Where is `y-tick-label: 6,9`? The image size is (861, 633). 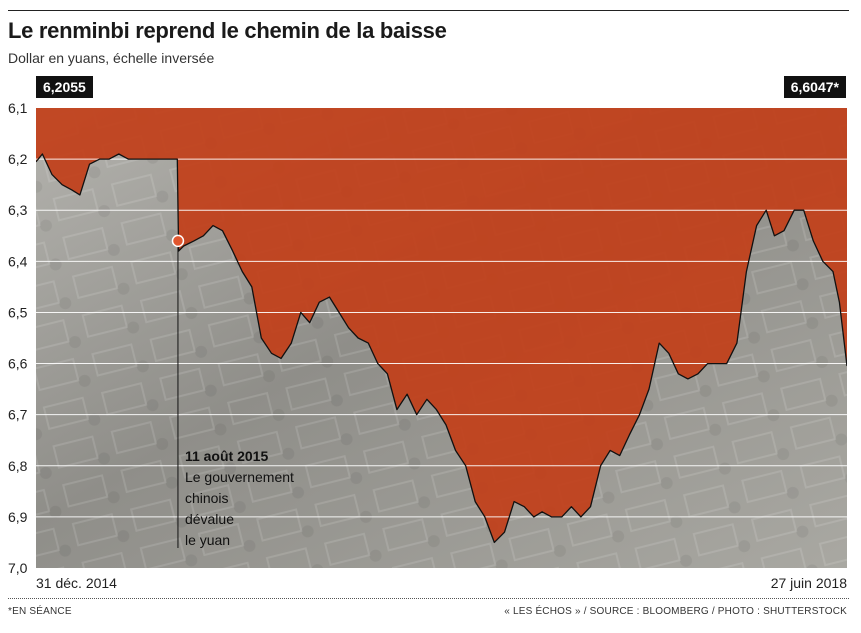
y-tick-label: 6,9 is located at coordinates (18, 517).